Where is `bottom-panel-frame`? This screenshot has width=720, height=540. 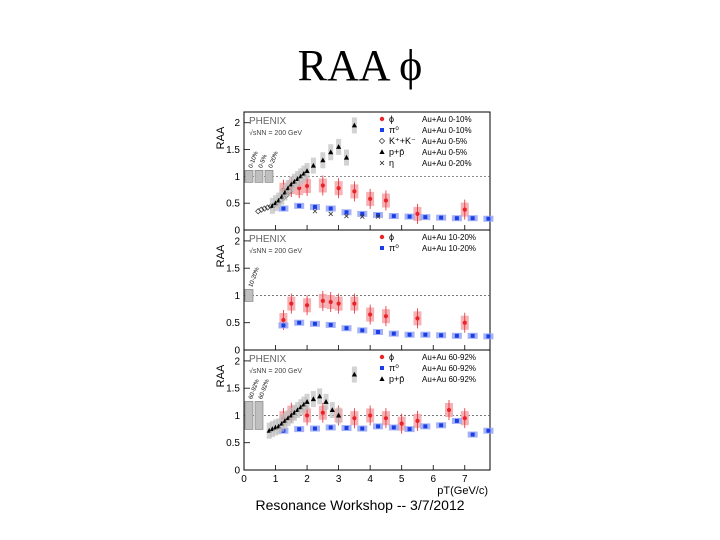
bottom-panel-frame is located at coordinates (367, 410).